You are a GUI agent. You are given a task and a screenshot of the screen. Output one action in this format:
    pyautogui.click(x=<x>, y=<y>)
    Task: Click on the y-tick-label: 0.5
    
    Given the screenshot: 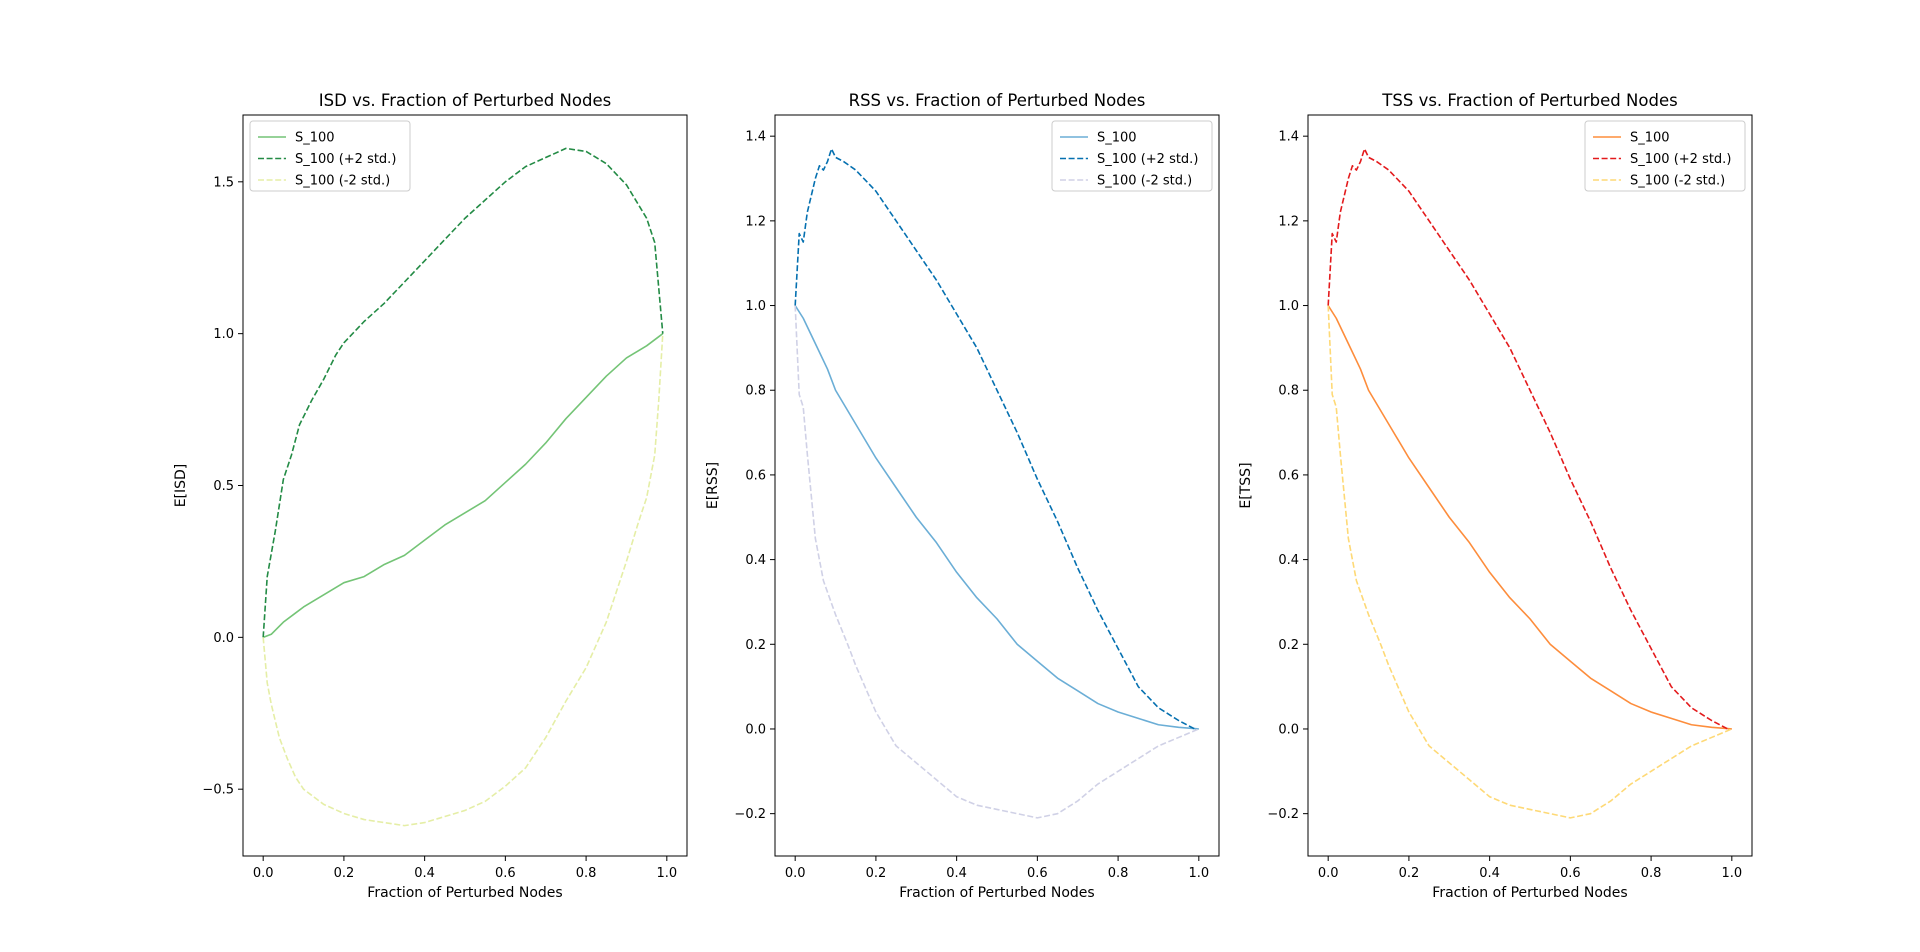 What is the action you would take?
    pyautogui.click(x=223, y=486)
    